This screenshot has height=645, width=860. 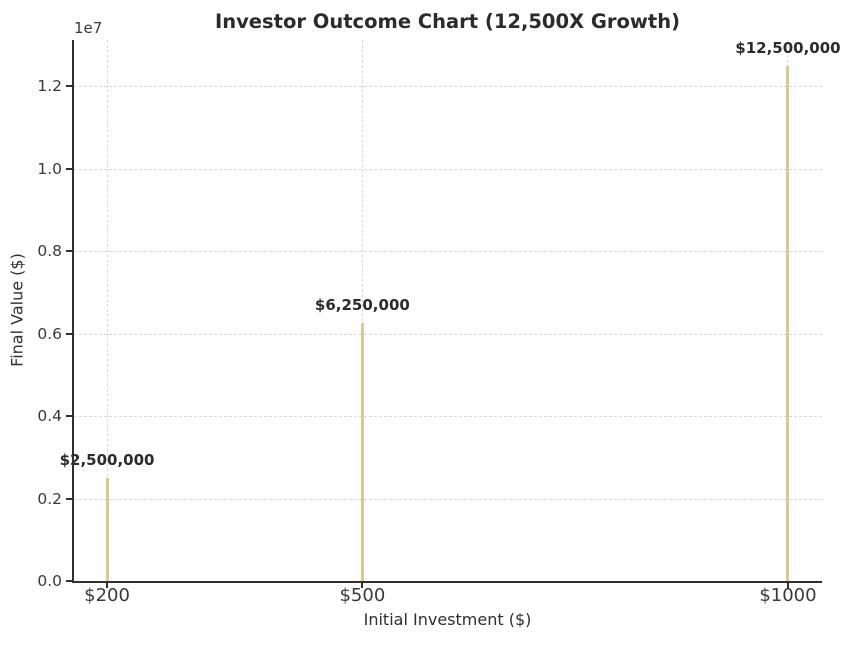 I want to click on y-tick-label: 0.8, so click(x=49, y=251).